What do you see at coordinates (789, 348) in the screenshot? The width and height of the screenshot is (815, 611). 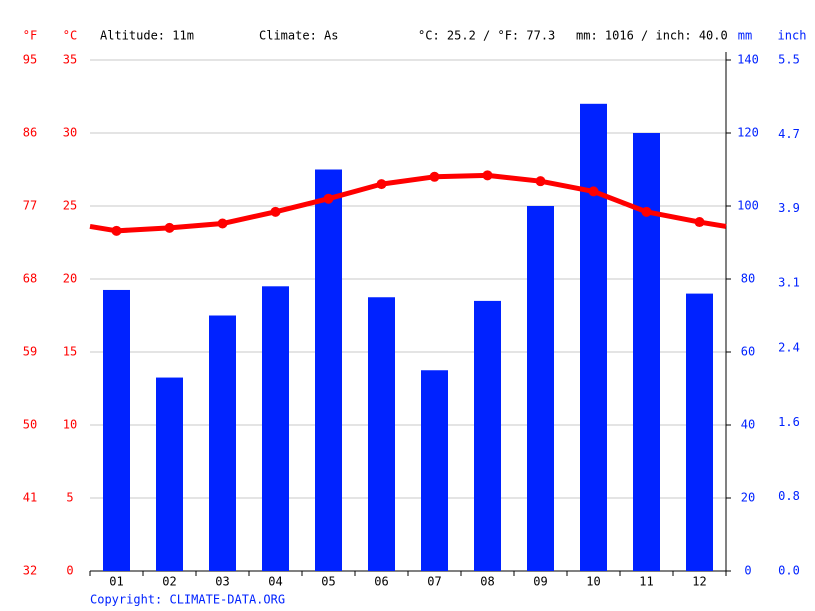 I see `inch-tick-label: 2.4` at bounding box center [789, 348].